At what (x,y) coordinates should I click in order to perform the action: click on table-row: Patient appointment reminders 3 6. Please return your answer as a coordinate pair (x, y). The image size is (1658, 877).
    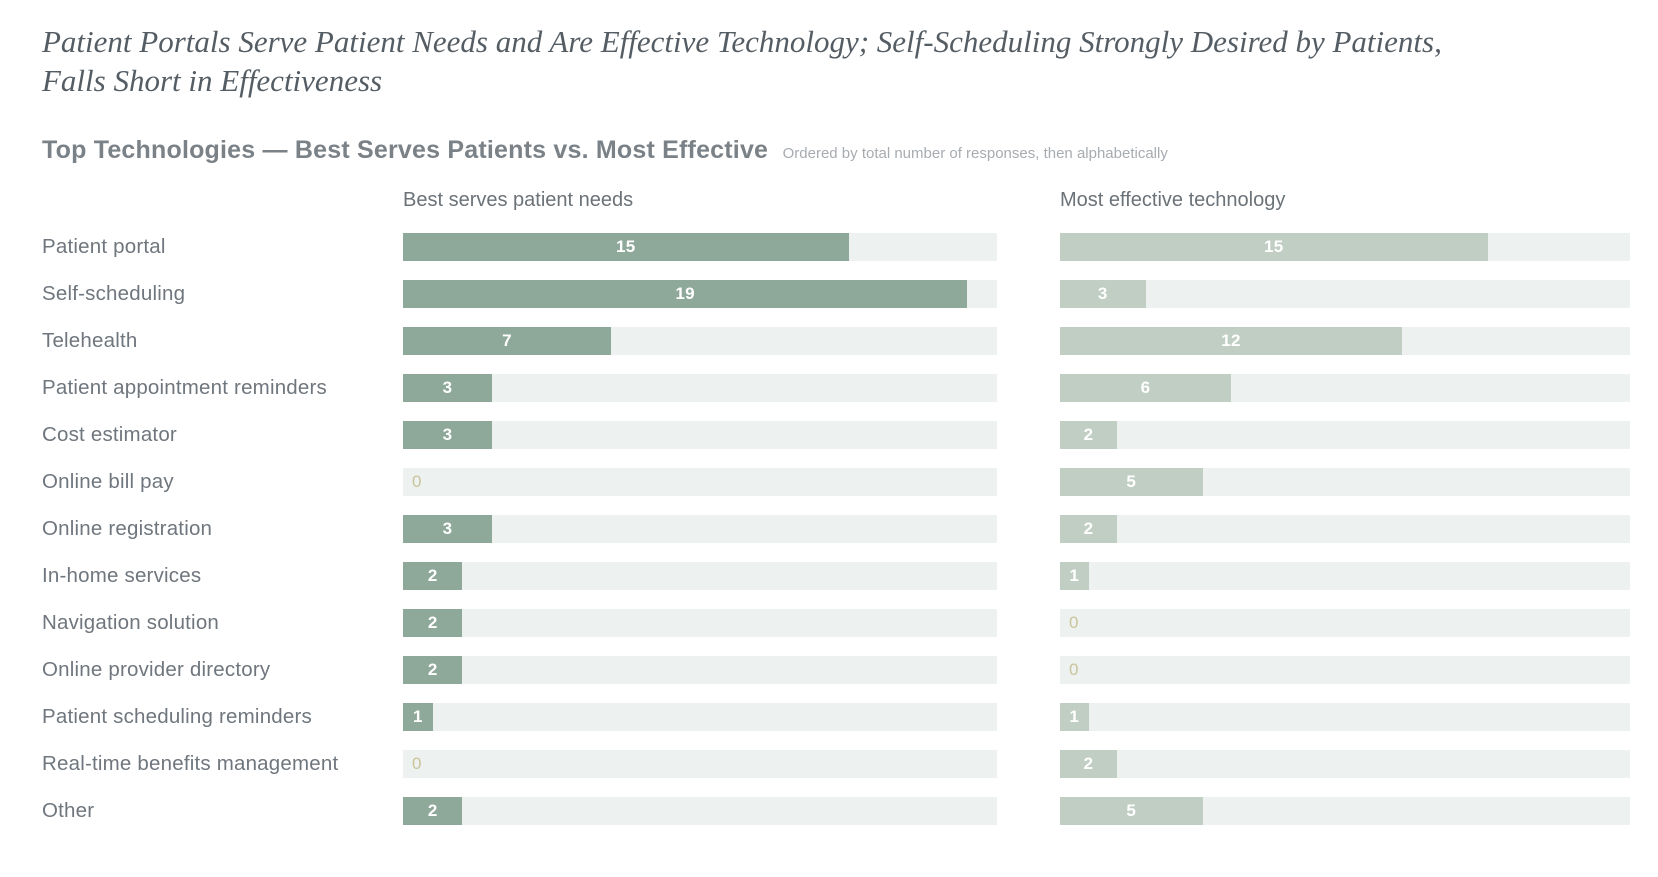
    Looking at the image, I should click on (836, 388).